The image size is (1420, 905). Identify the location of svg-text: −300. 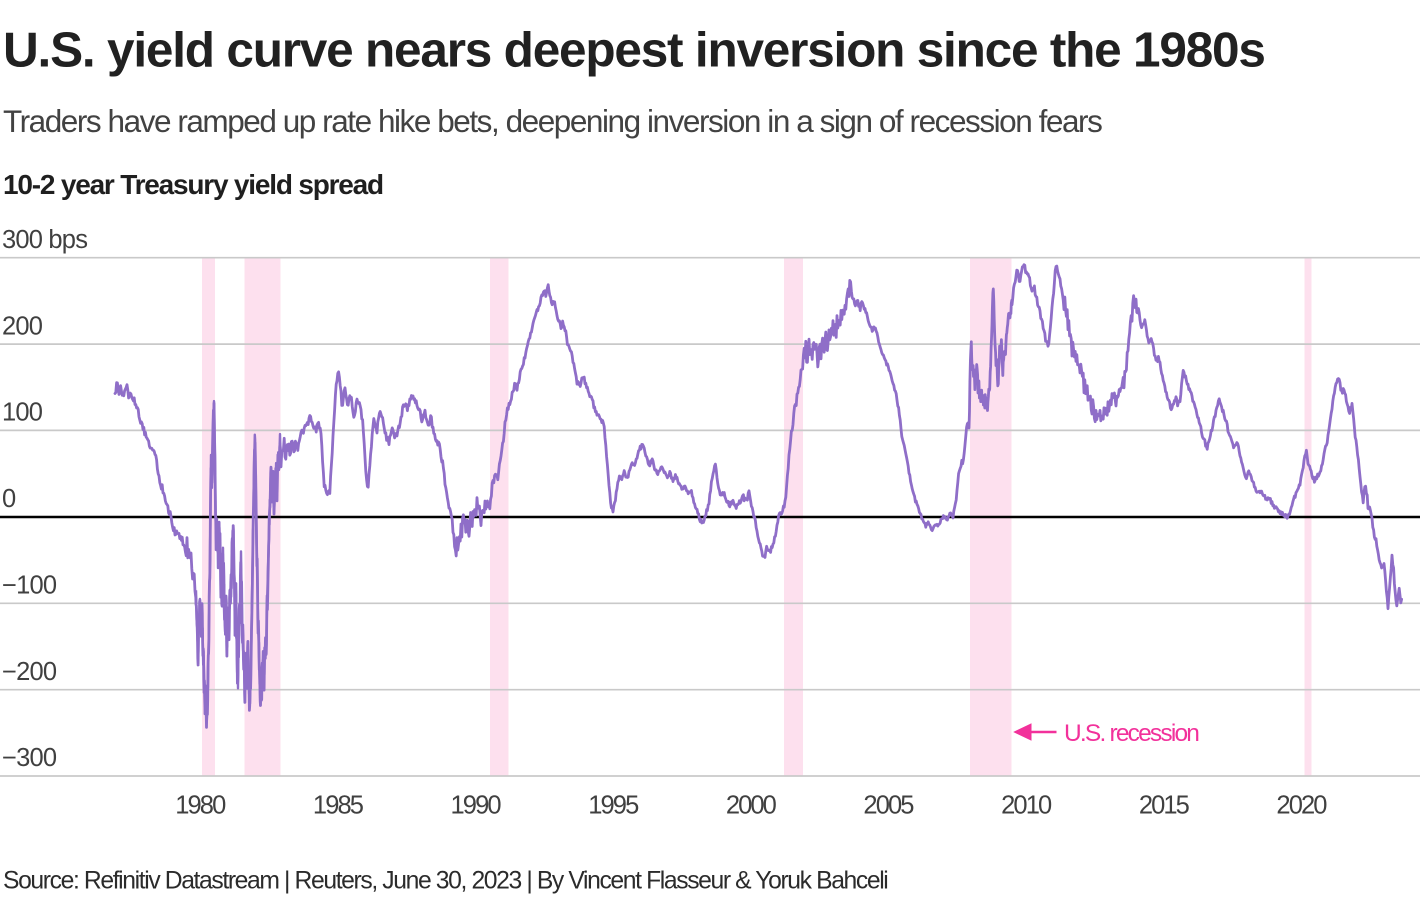
(29, 758).